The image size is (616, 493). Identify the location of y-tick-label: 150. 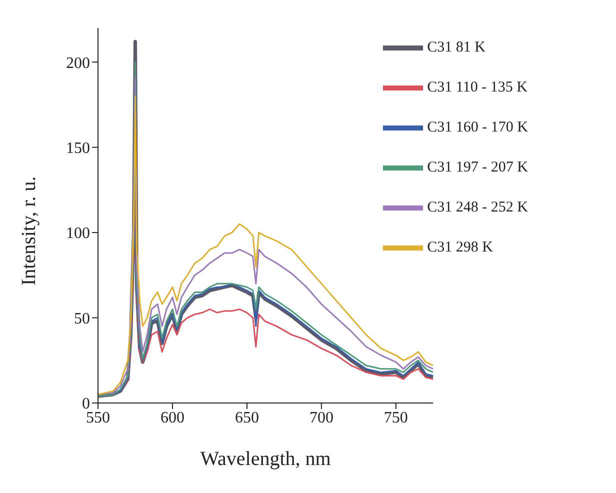
(78, 148).